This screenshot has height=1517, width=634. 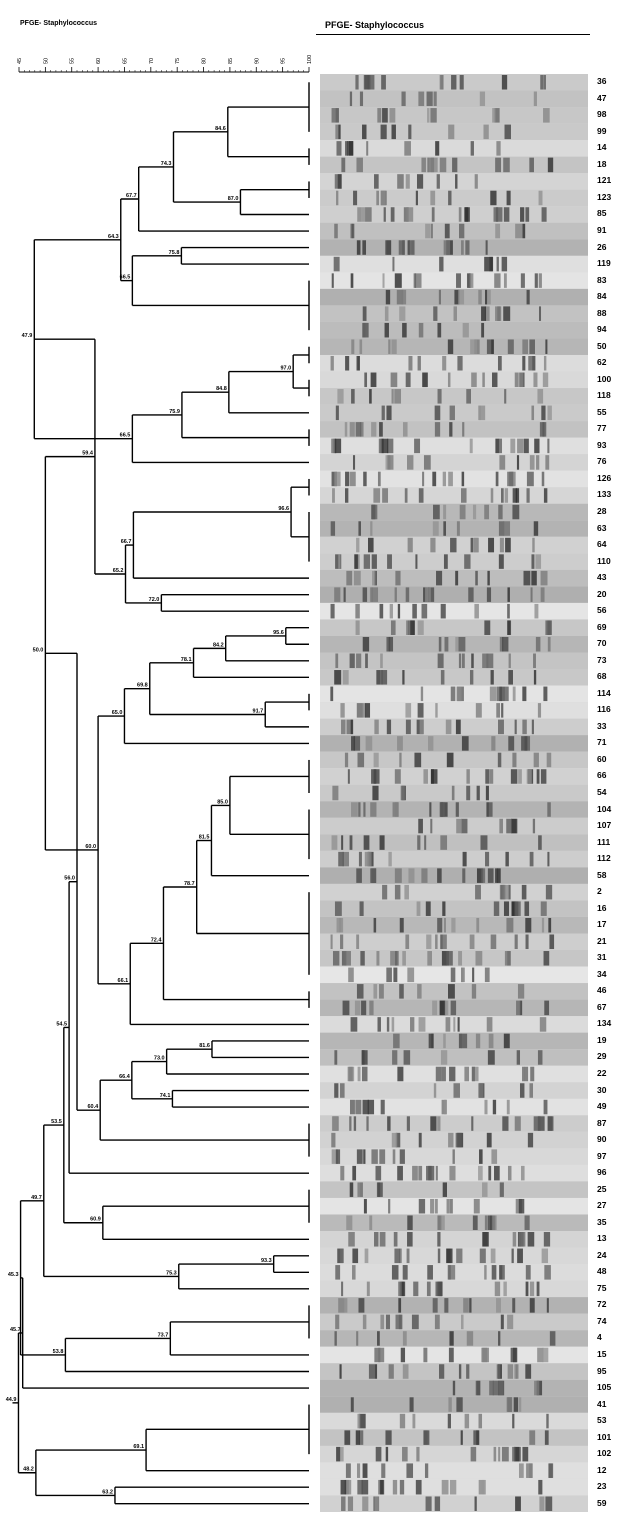 I want to click on lane-label: 64, so click(x=602, y=544).